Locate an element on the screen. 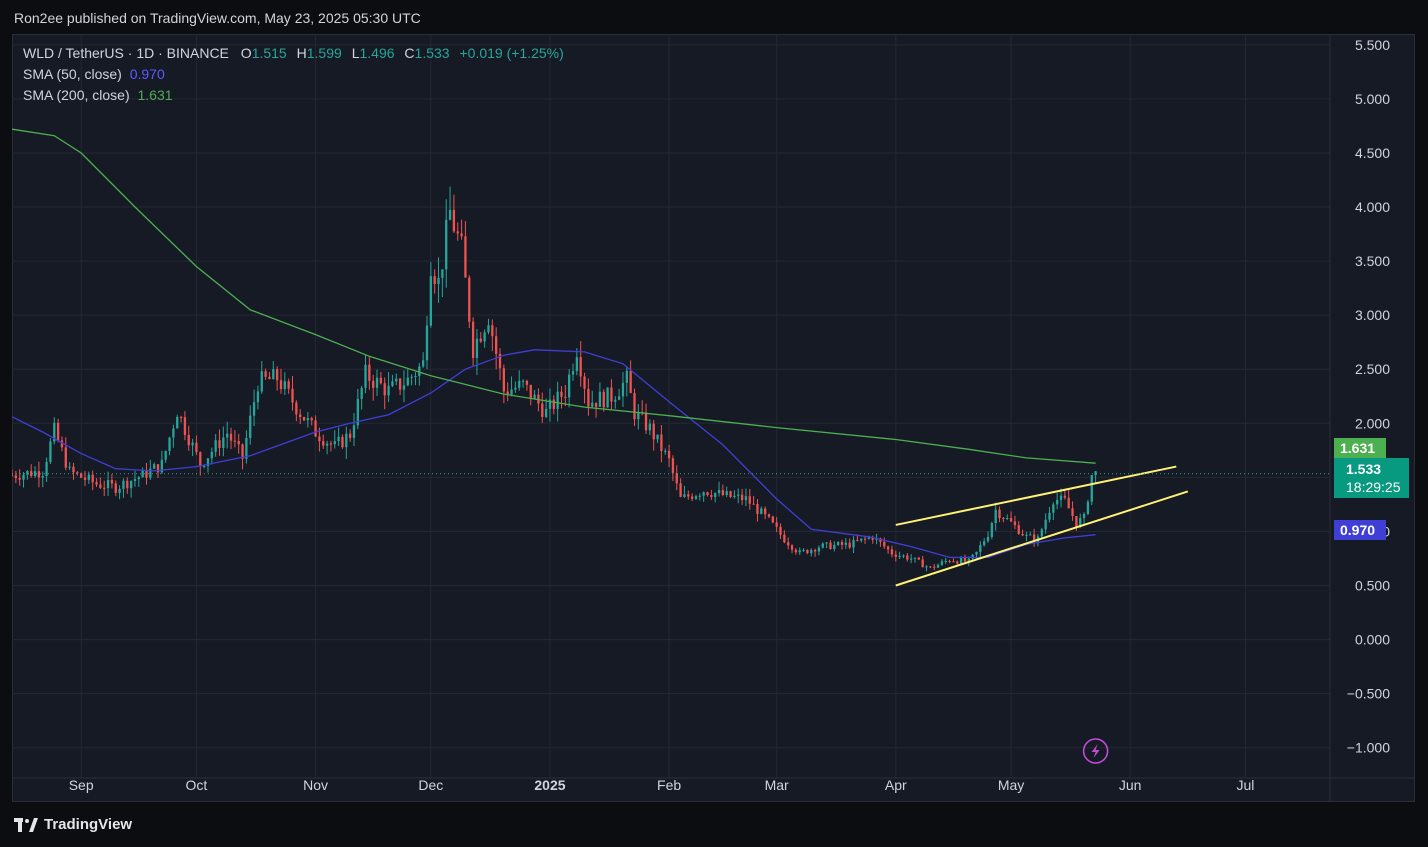 Image resolution: width=1428 pixels, height=847 pixels. legend-sma200-row: SMA (200, close) 1.631 is located at coordinates (98, 95).